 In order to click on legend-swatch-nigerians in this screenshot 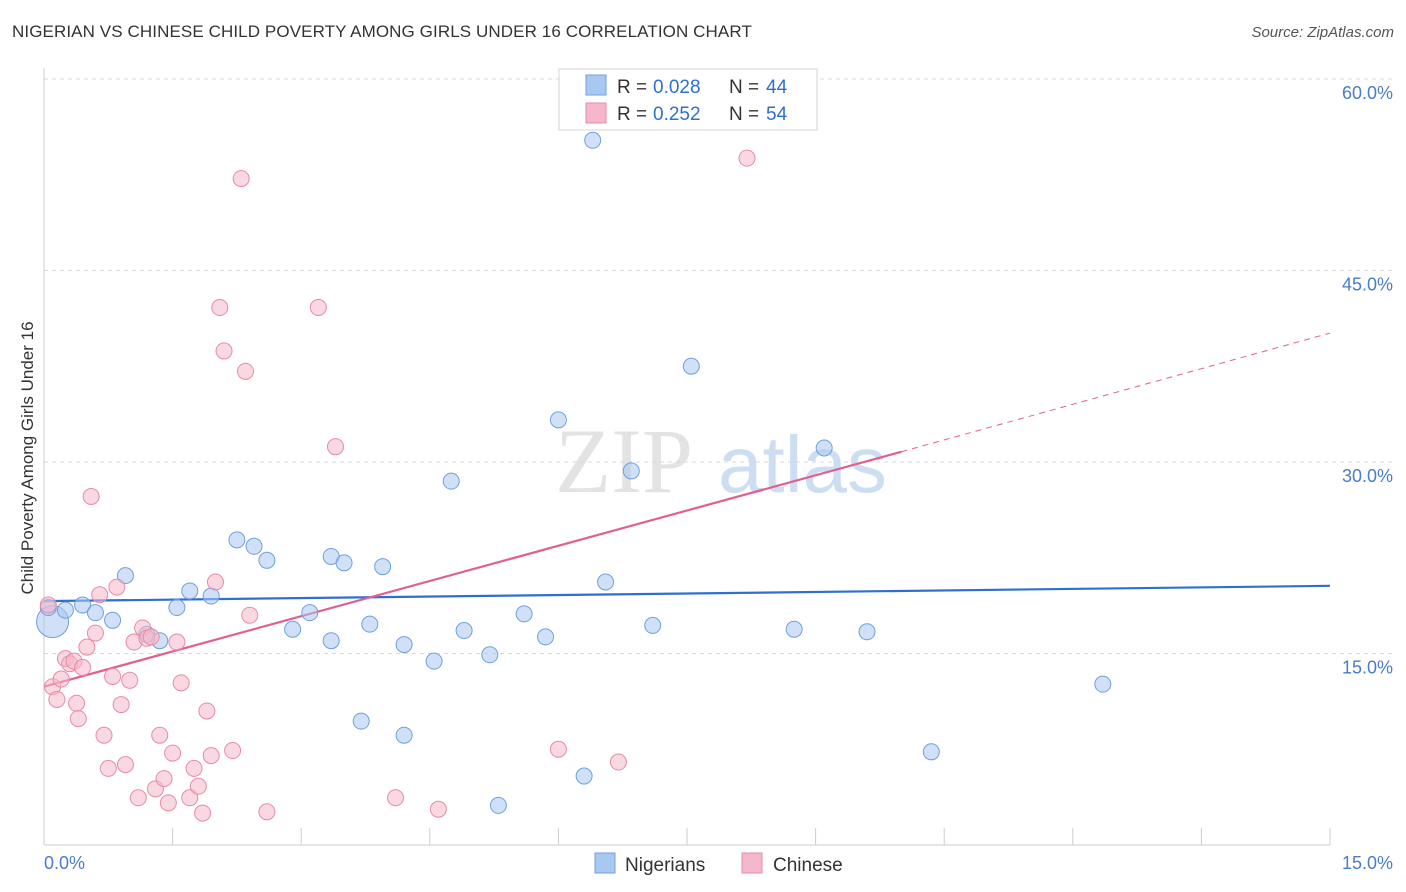, I will do `click(596, 85)`.